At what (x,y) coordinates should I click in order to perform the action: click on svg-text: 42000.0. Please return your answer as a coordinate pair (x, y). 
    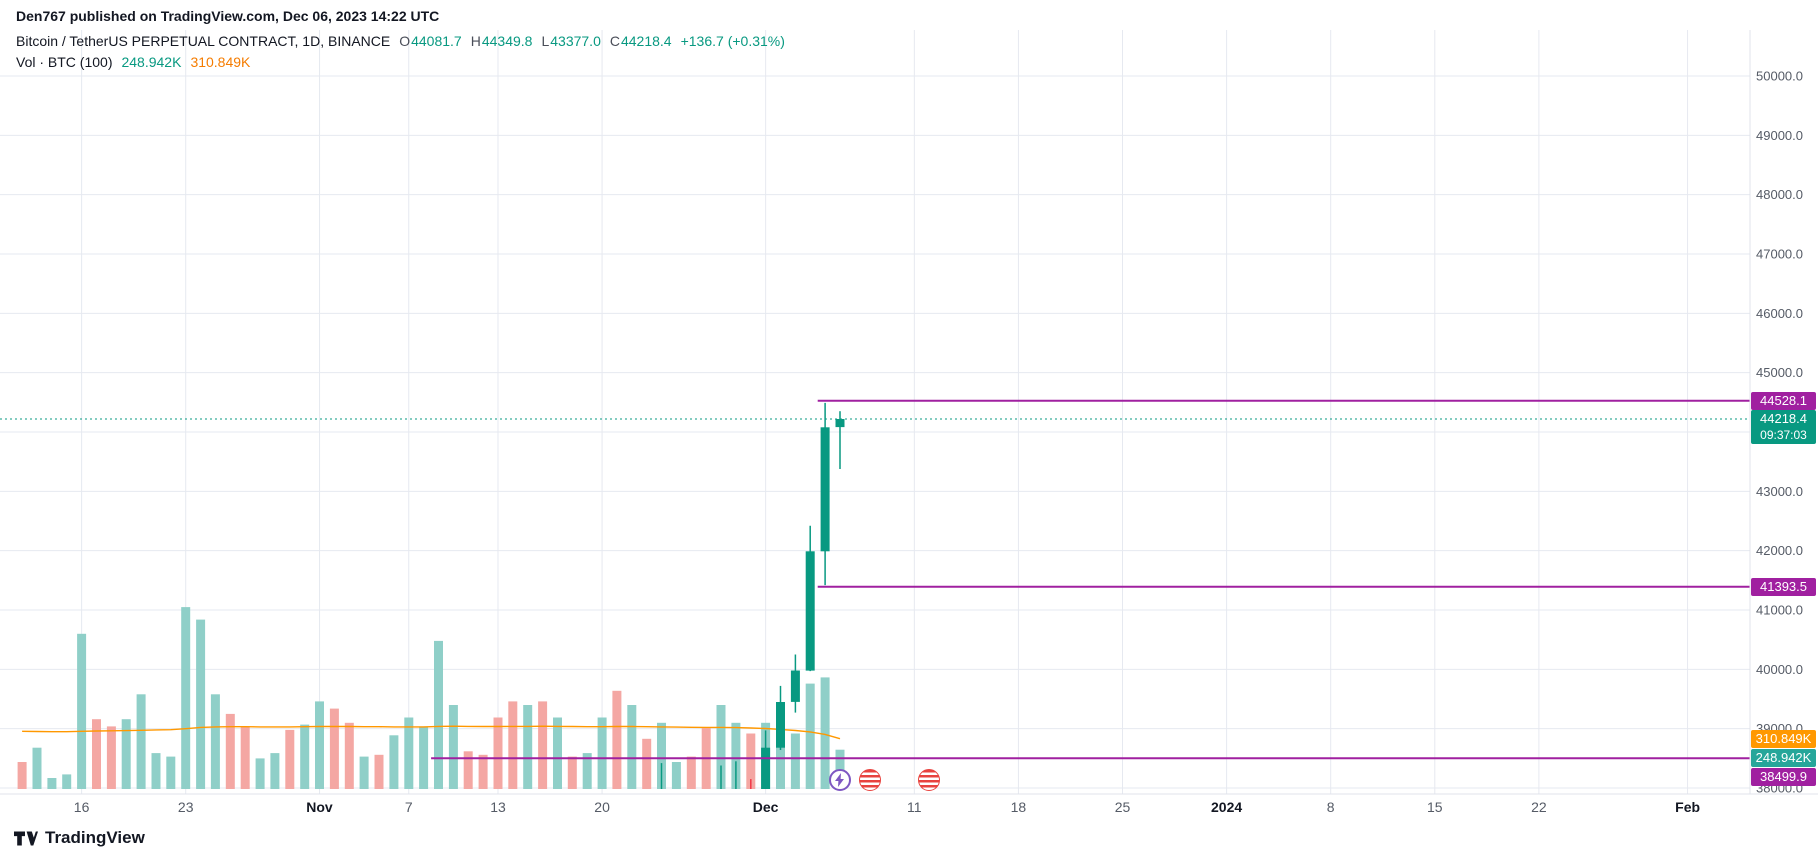
    Looking at the image, I should click on (1779, 550).